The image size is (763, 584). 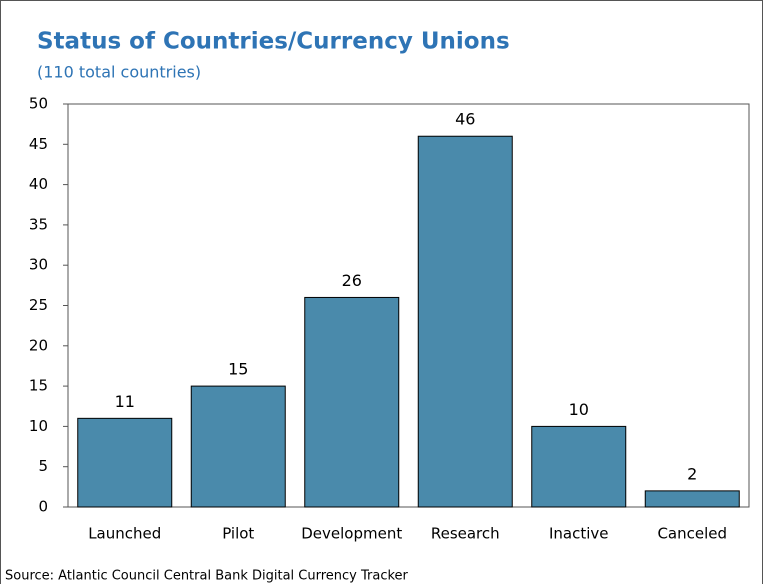 I want to click on value-label: 15, so click(x=238, y=369).